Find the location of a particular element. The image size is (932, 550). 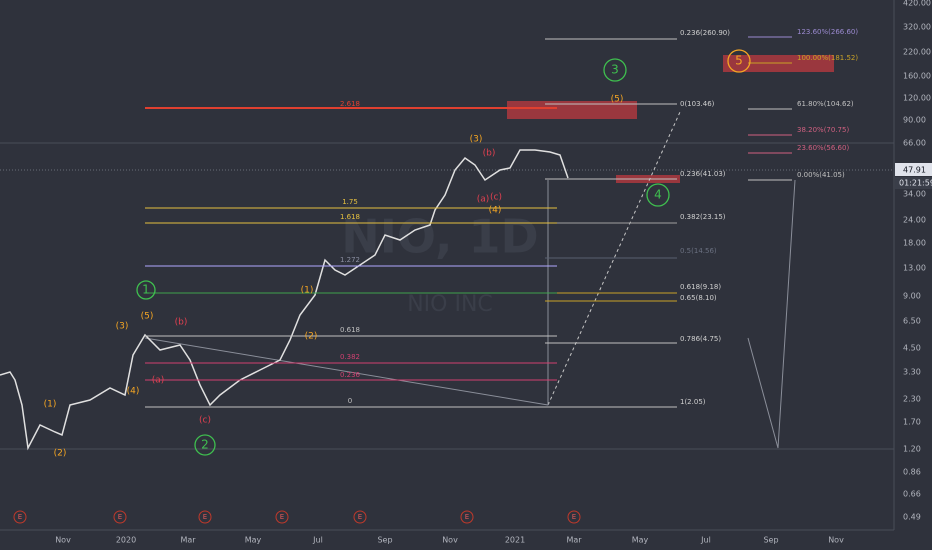

fib-ext-label: 38.20%(70.75) is located at coordinates (823, 130).